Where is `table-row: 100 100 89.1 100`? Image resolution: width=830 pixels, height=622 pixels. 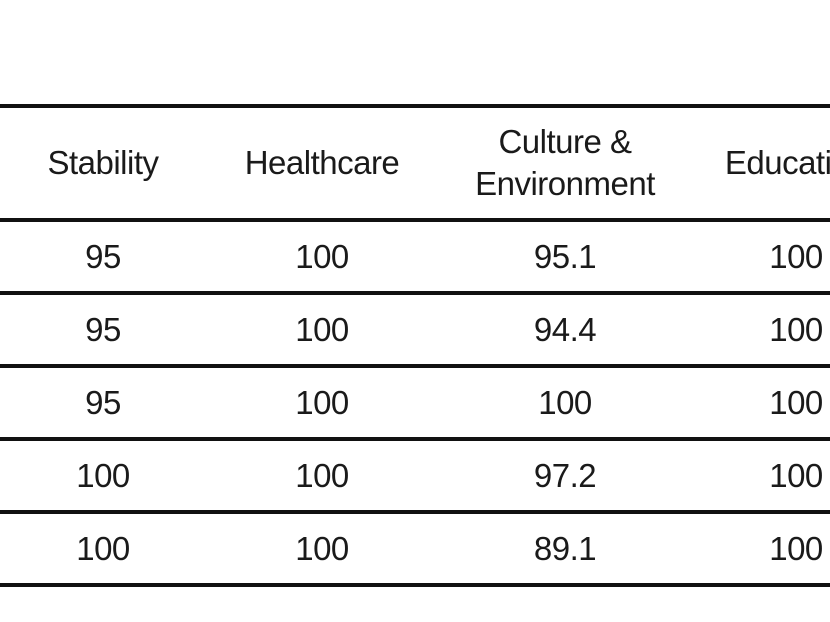
table-row: 100 100 89.1 100 is located at coordinates (415, 549).